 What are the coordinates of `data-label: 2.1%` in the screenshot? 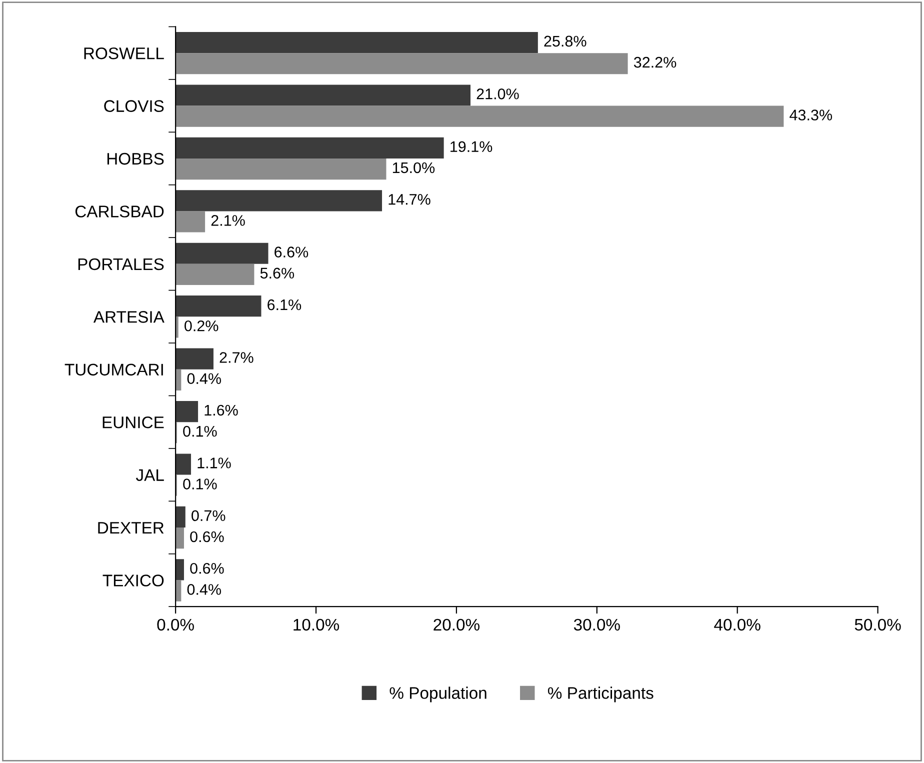 It's located at (228, 220).